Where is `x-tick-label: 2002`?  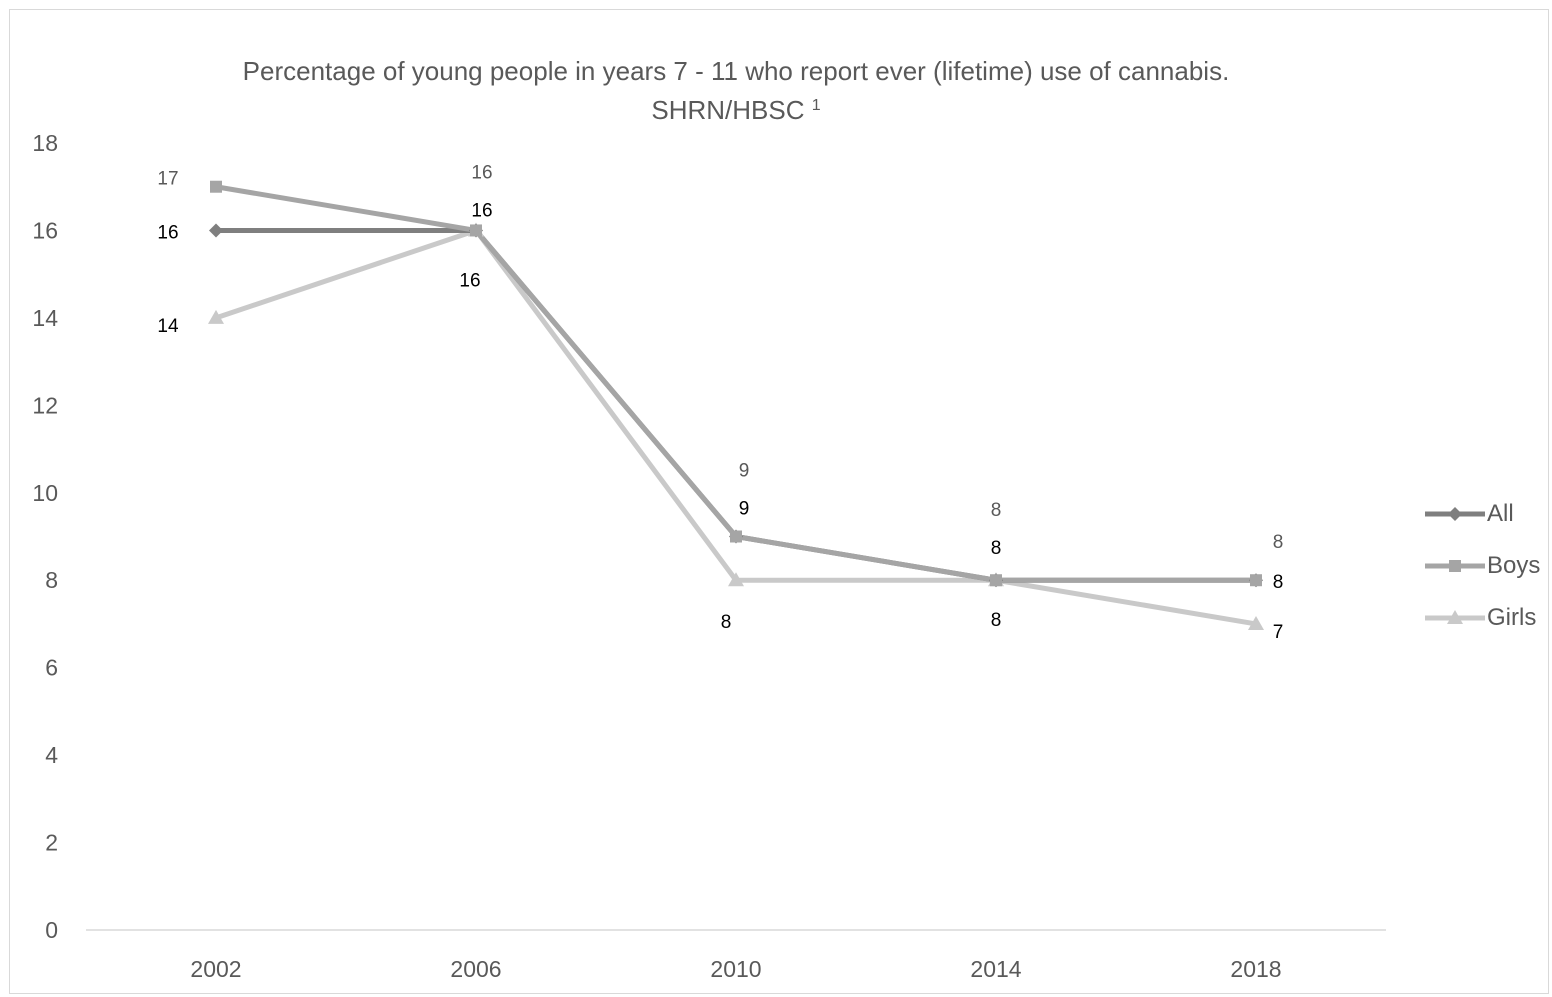 x-tick-label: 2002 is located at coordinates (215, 969).